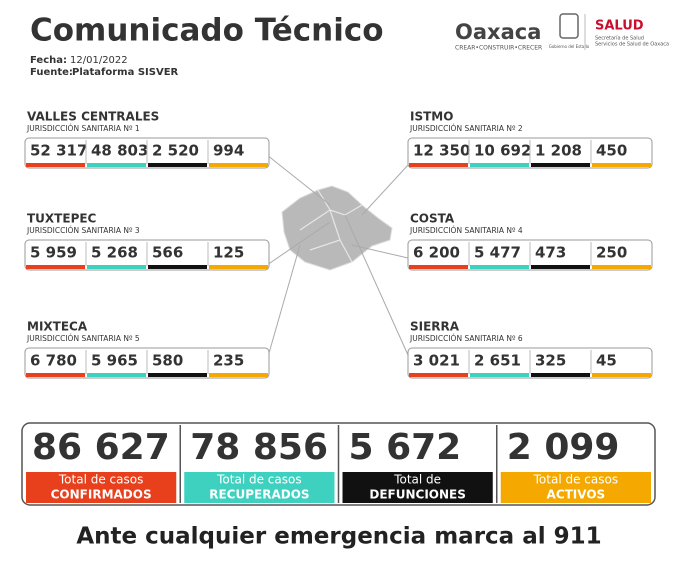 The image size is (679, 570). I want to click on region-name: TUXTEPEC, so click(62, 219).